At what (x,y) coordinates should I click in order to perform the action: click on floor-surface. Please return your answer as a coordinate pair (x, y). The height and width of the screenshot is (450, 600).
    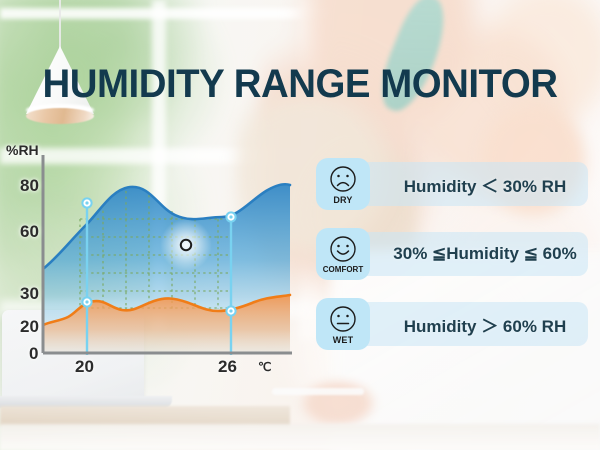
    Looking at the image, I should click on (300, 437).